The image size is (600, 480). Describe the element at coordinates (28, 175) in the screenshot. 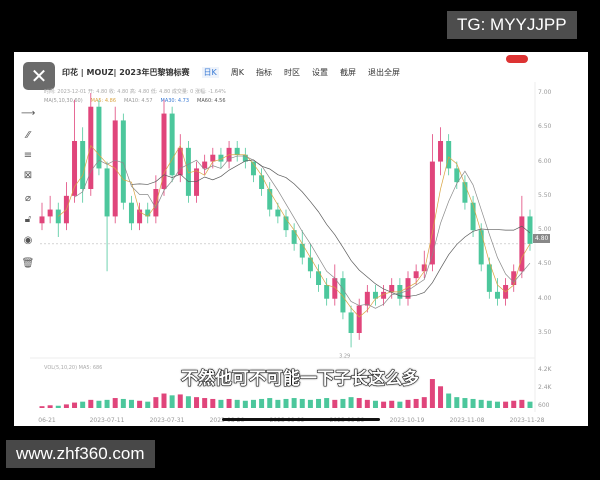

I see `pattern-tool-icon: ⊠` at that location.